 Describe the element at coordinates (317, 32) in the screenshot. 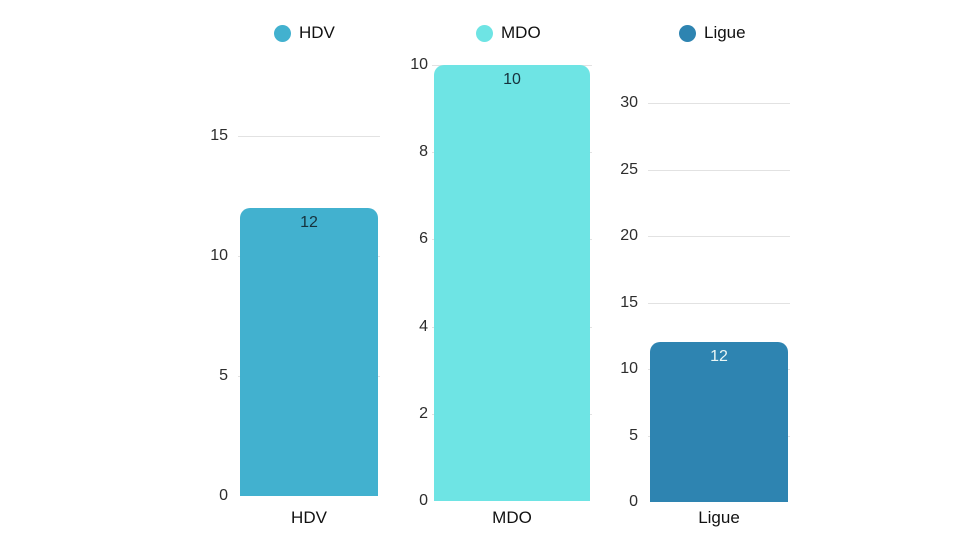

I see `legend-label-hdv: HDV` at that location.